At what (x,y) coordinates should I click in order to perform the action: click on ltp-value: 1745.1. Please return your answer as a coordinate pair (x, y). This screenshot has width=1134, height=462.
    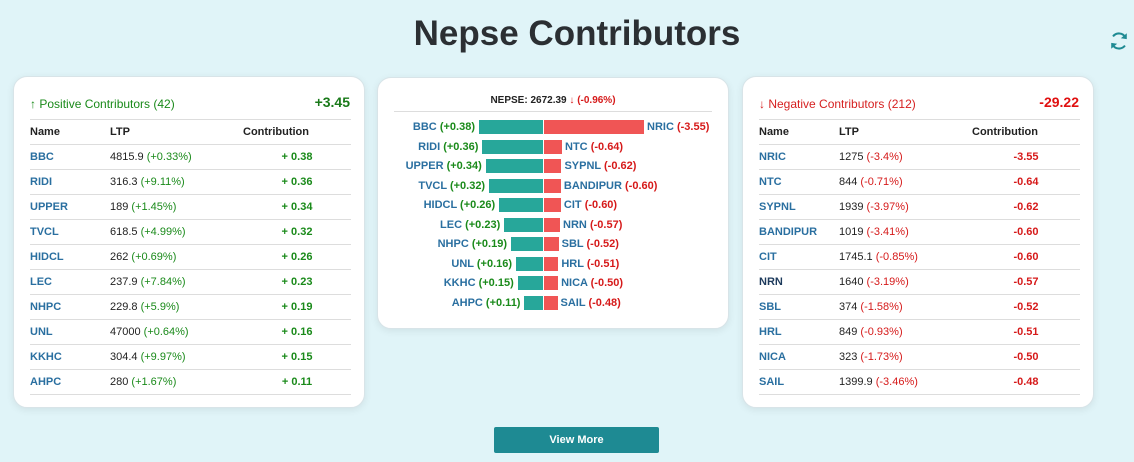
    Looking at the image, I should click on (856, 257).